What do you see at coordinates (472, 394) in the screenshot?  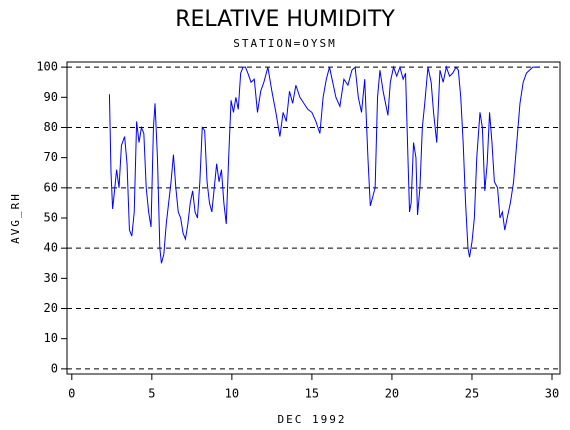 I see `x-tick-label: 25` at bounding box center [472, 394].